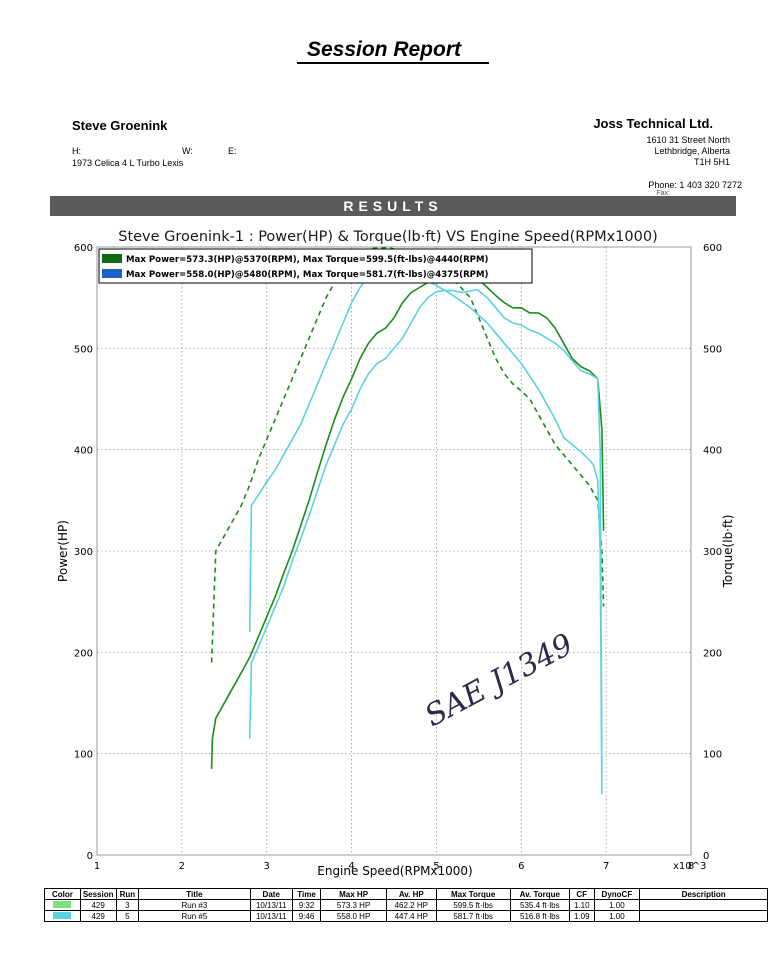 The image size is (768, 979). Describe the element at coordinates (267, 866) in the screenshot. I see `x-tick-label: 3` at that location.